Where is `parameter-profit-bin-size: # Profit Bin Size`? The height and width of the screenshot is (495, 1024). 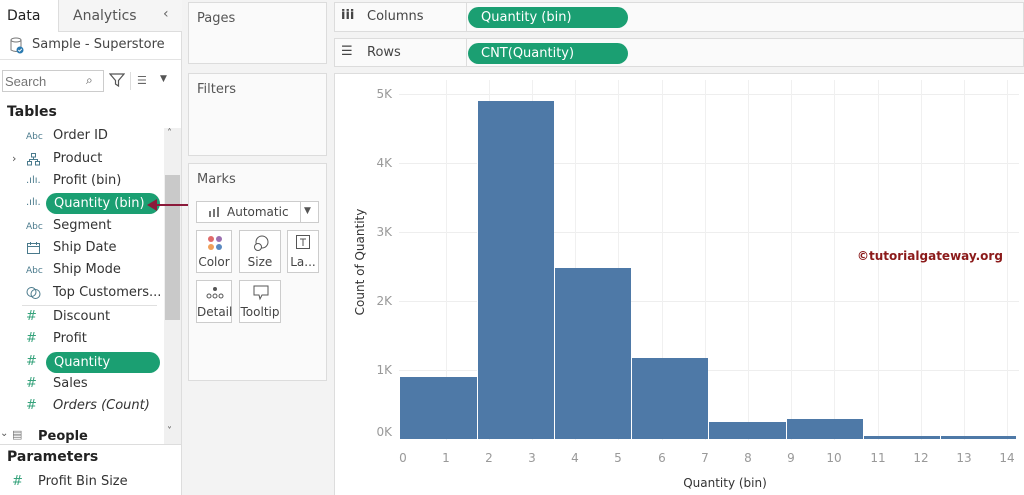 parameter-profit-bin-size: # Profit Bin Size is located at coordinates (81, 482).